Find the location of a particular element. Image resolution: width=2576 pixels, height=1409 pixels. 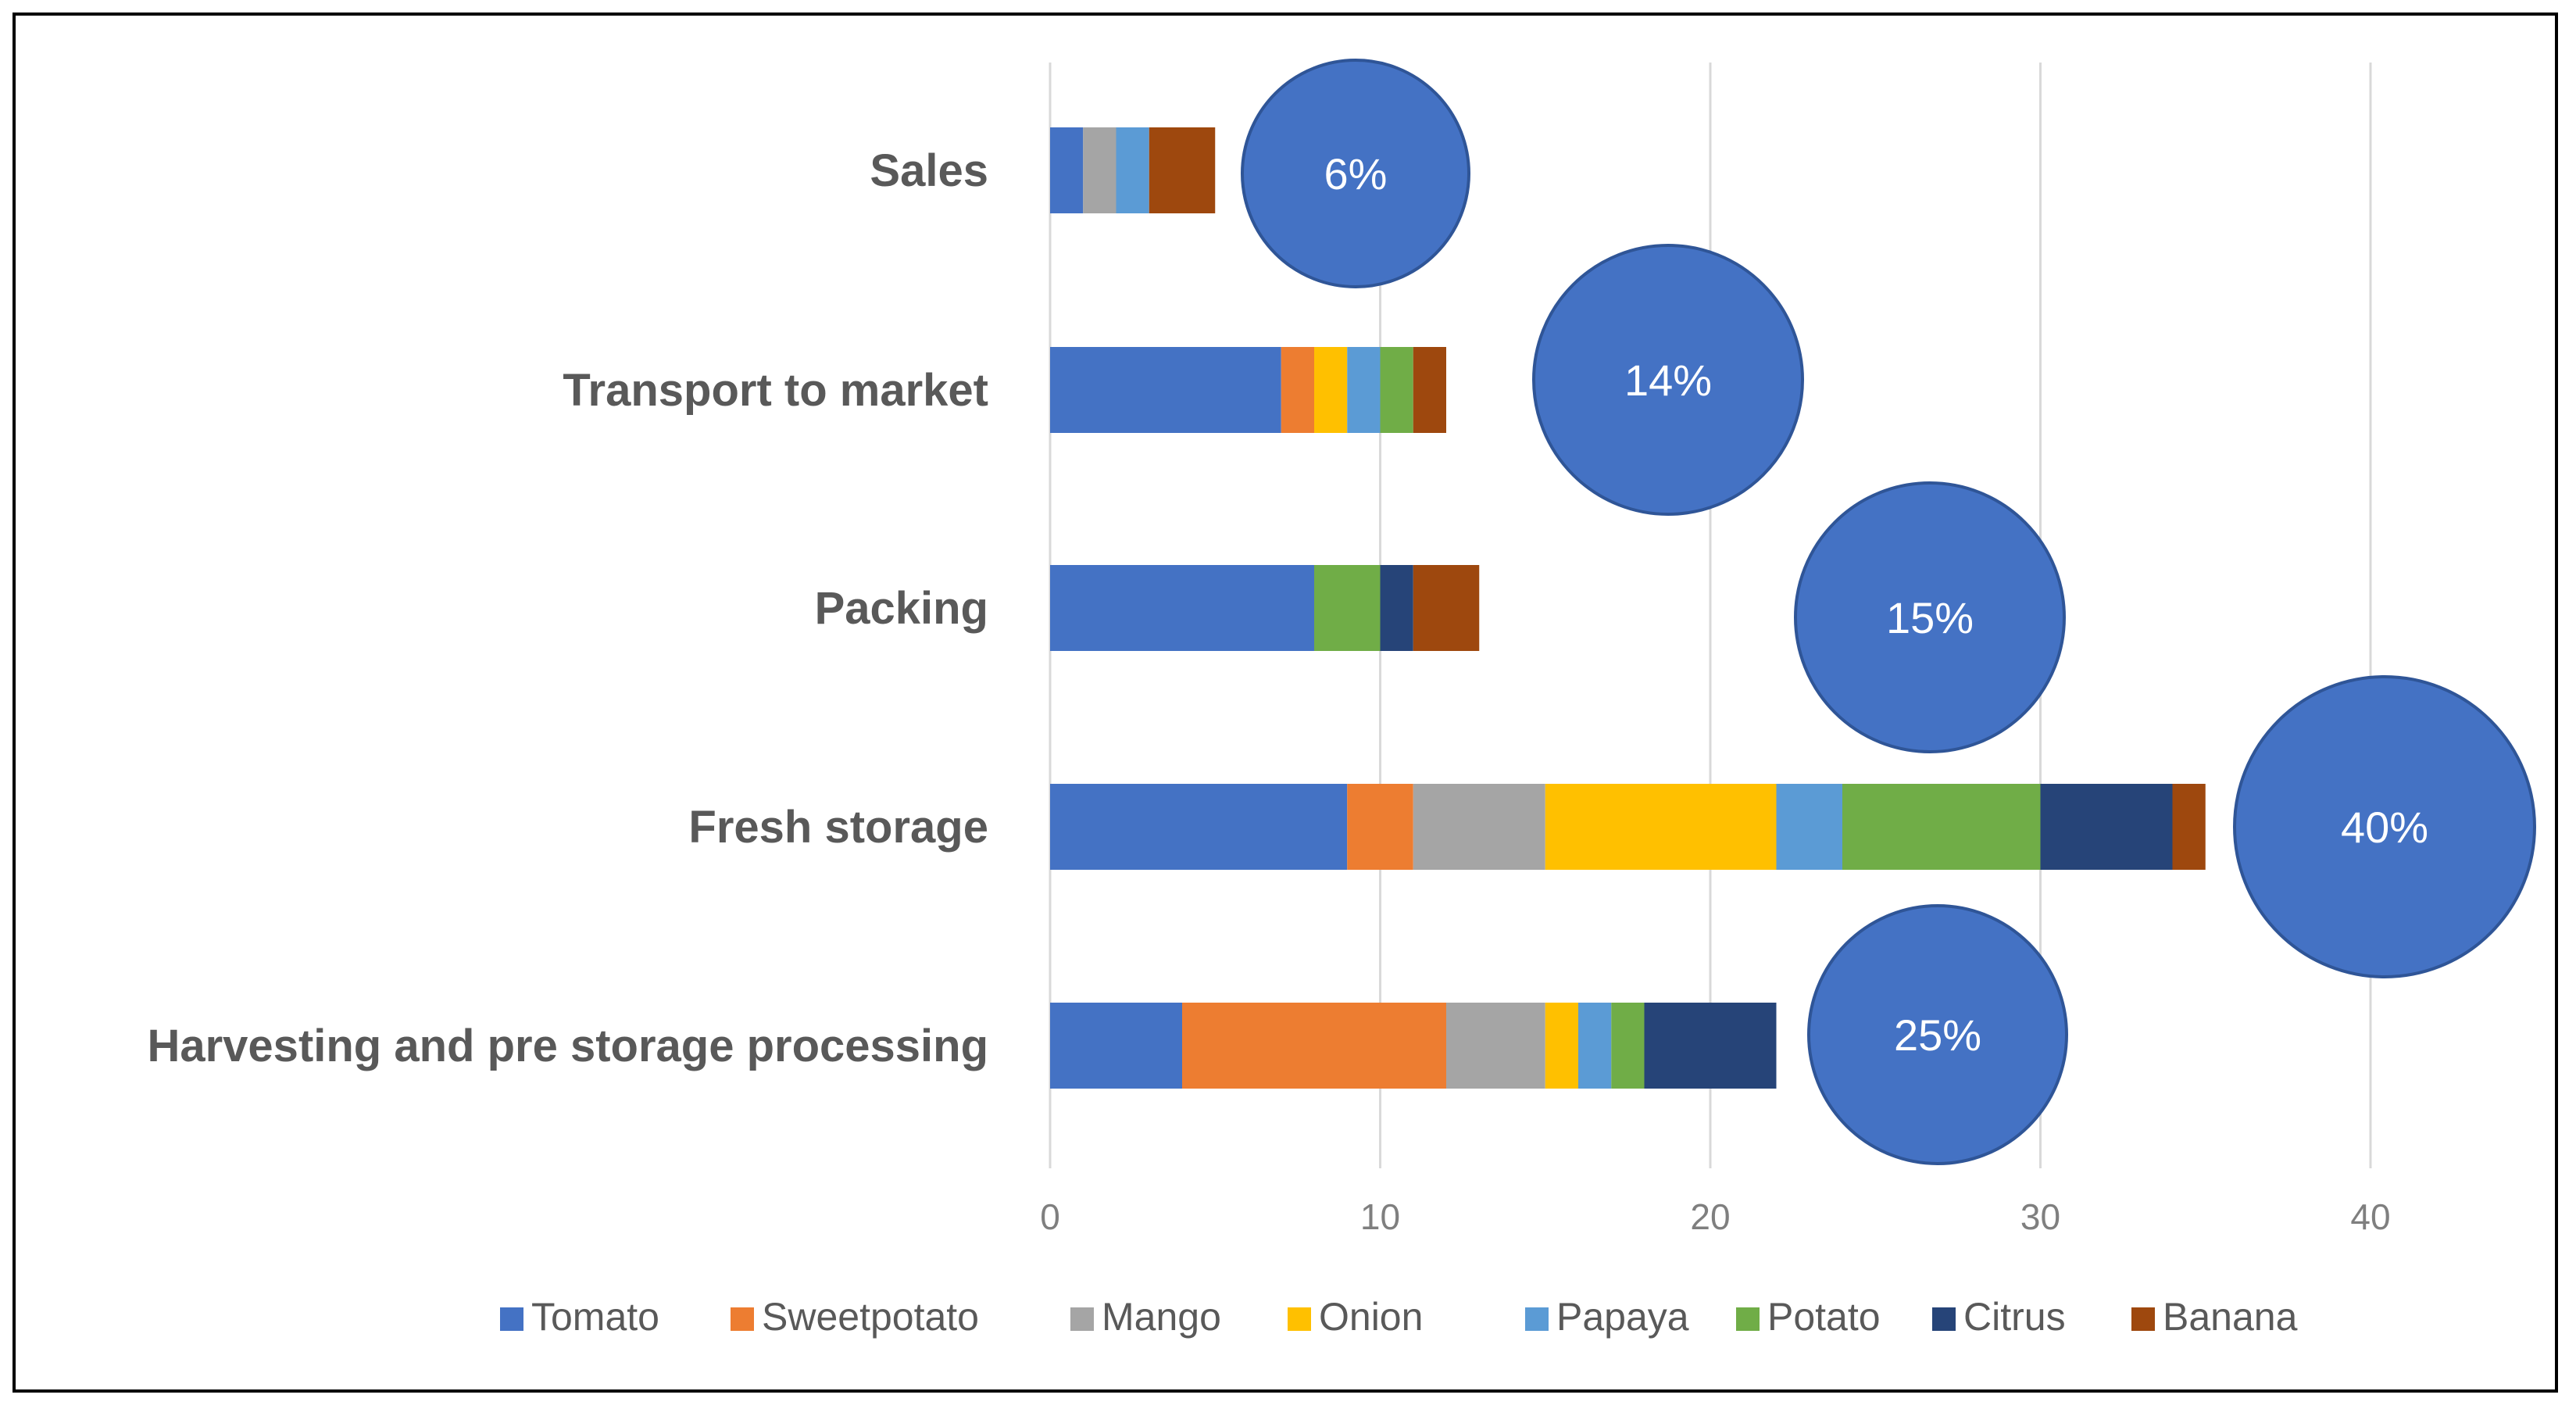

legend-label-papaya: Papaya is located at coordinates (1623, 1317).